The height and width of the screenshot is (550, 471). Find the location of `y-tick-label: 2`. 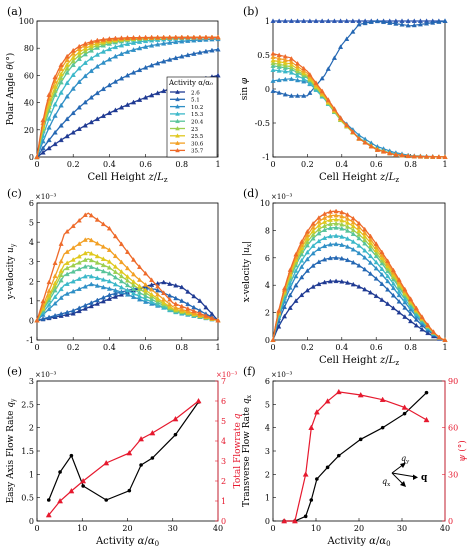

y-tick-label: 2 is located at coordinates (31, 428).